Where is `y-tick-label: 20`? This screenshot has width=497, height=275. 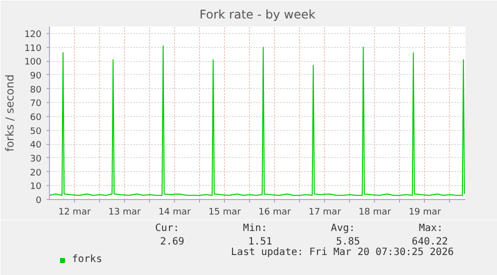
y-tick-label: 20 is located at coordinates (36, 173).